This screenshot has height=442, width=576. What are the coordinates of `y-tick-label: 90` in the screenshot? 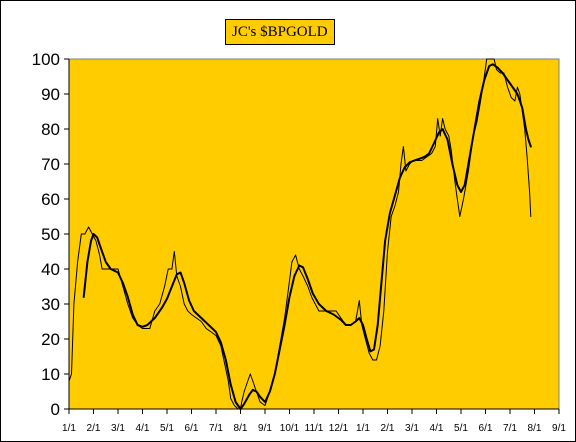 It's located at (50, 94).